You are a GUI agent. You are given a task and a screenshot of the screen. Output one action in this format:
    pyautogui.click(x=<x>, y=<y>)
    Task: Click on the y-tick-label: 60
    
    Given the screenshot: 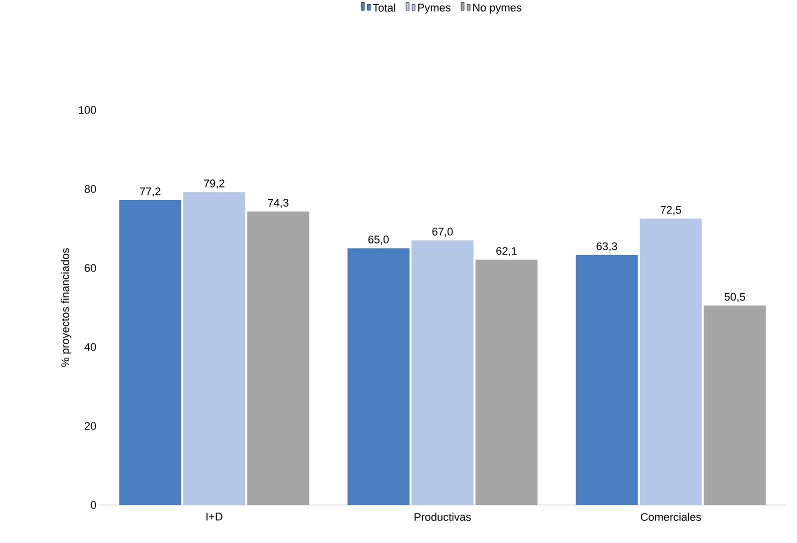 What is the action you would take?
    pyautogui.click(x=90, y=268)
    